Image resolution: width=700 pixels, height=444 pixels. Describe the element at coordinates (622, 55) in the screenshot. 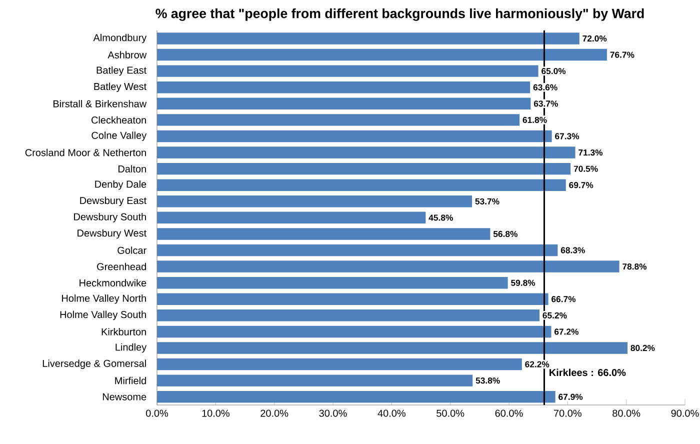

I see `data-label: 76.7%` at that location.